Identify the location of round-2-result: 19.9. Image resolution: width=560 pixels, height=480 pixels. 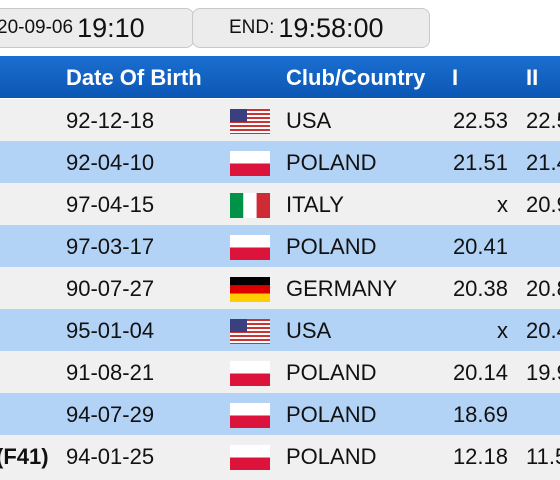
(543, 372).